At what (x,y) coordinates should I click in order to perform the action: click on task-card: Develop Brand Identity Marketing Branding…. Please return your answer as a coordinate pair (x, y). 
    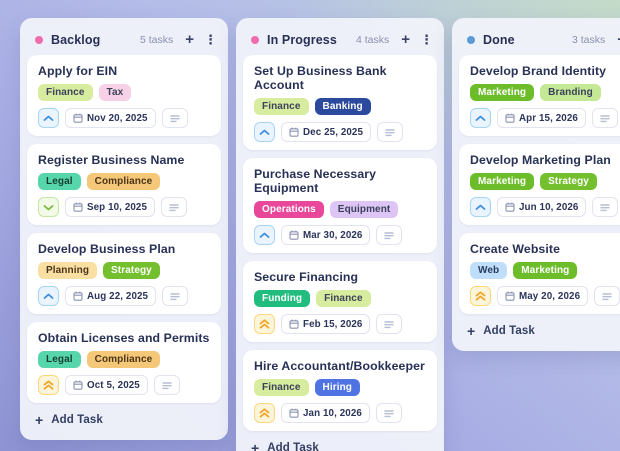
    Looking at the image, I should click on (539, 95).